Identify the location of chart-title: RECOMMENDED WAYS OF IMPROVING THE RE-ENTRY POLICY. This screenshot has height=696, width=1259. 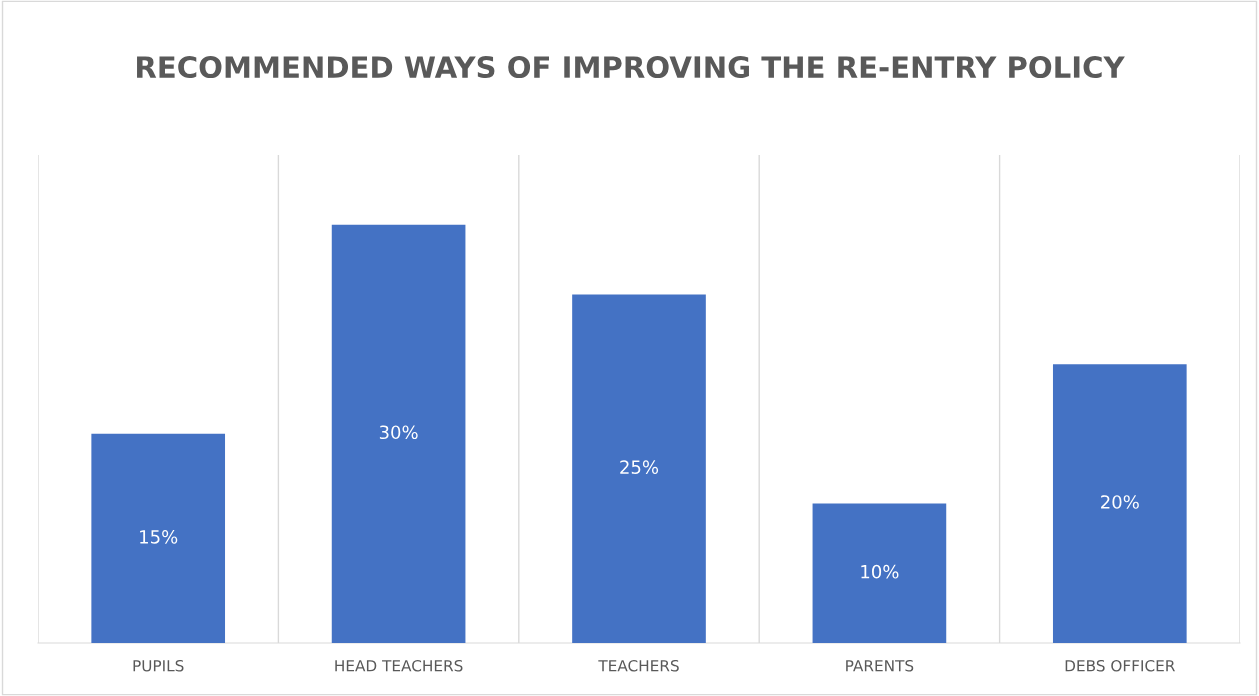
(631, 67).